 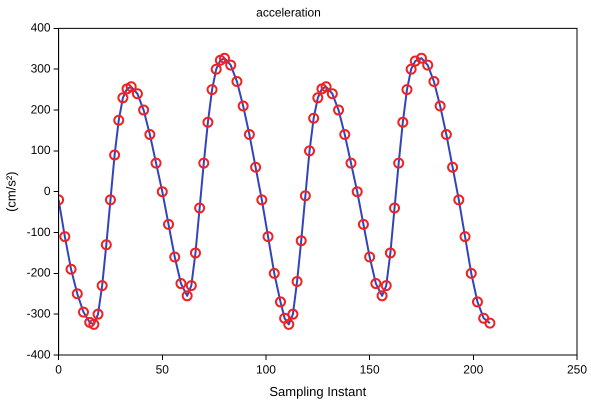 I want to click on x-tick-label: 150, so click(x=370, y=369).